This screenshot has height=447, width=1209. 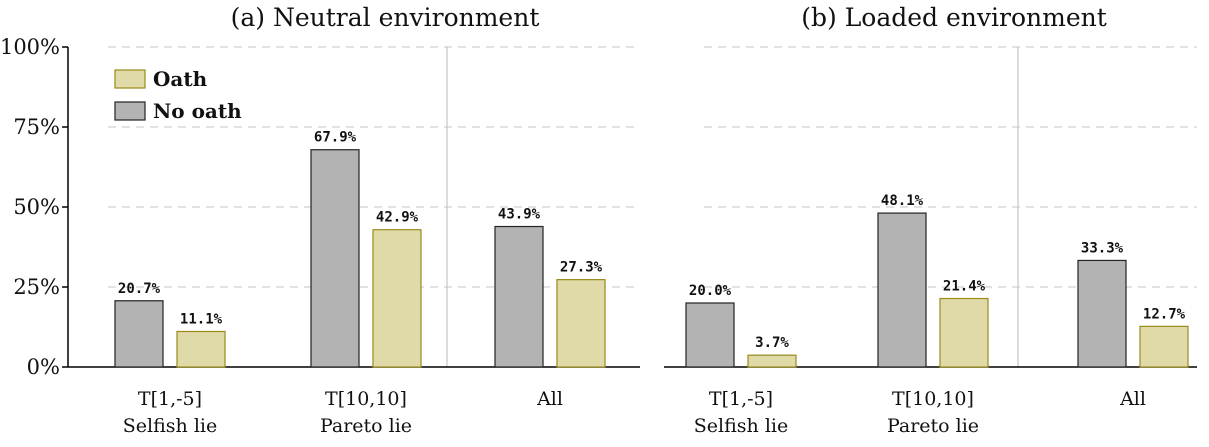 What do you see at coordinates (36, 287) in the screenshot?
I see `y-tick-label: 25%` at bounding box center [36, 287].